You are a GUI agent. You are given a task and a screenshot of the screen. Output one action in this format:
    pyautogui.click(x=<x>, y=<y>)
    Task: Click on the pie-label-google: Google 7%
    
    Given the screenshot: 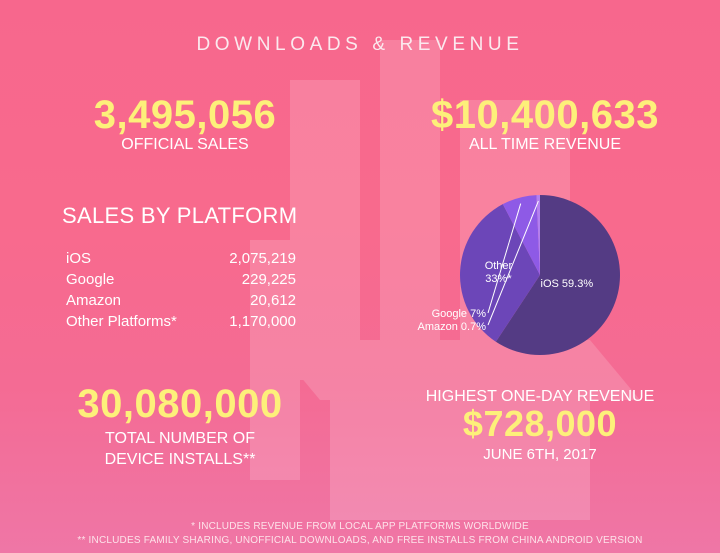 What is the action you would take?
    pyautogui.click(x=459, y=314)
    